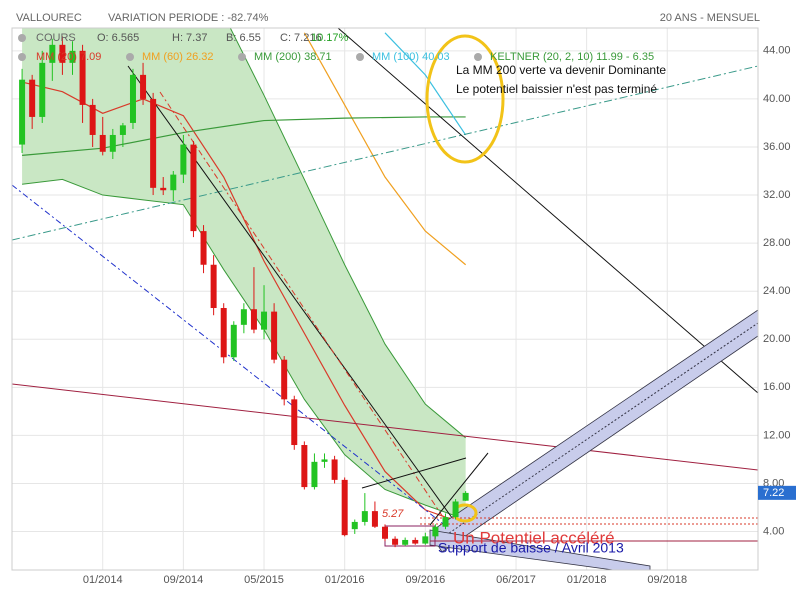 This screenshot has width=798, height=600. What do you see at coordinates (250, 47) in the screenshot?
I see `gear-icons` at bounding box center [250, 47].